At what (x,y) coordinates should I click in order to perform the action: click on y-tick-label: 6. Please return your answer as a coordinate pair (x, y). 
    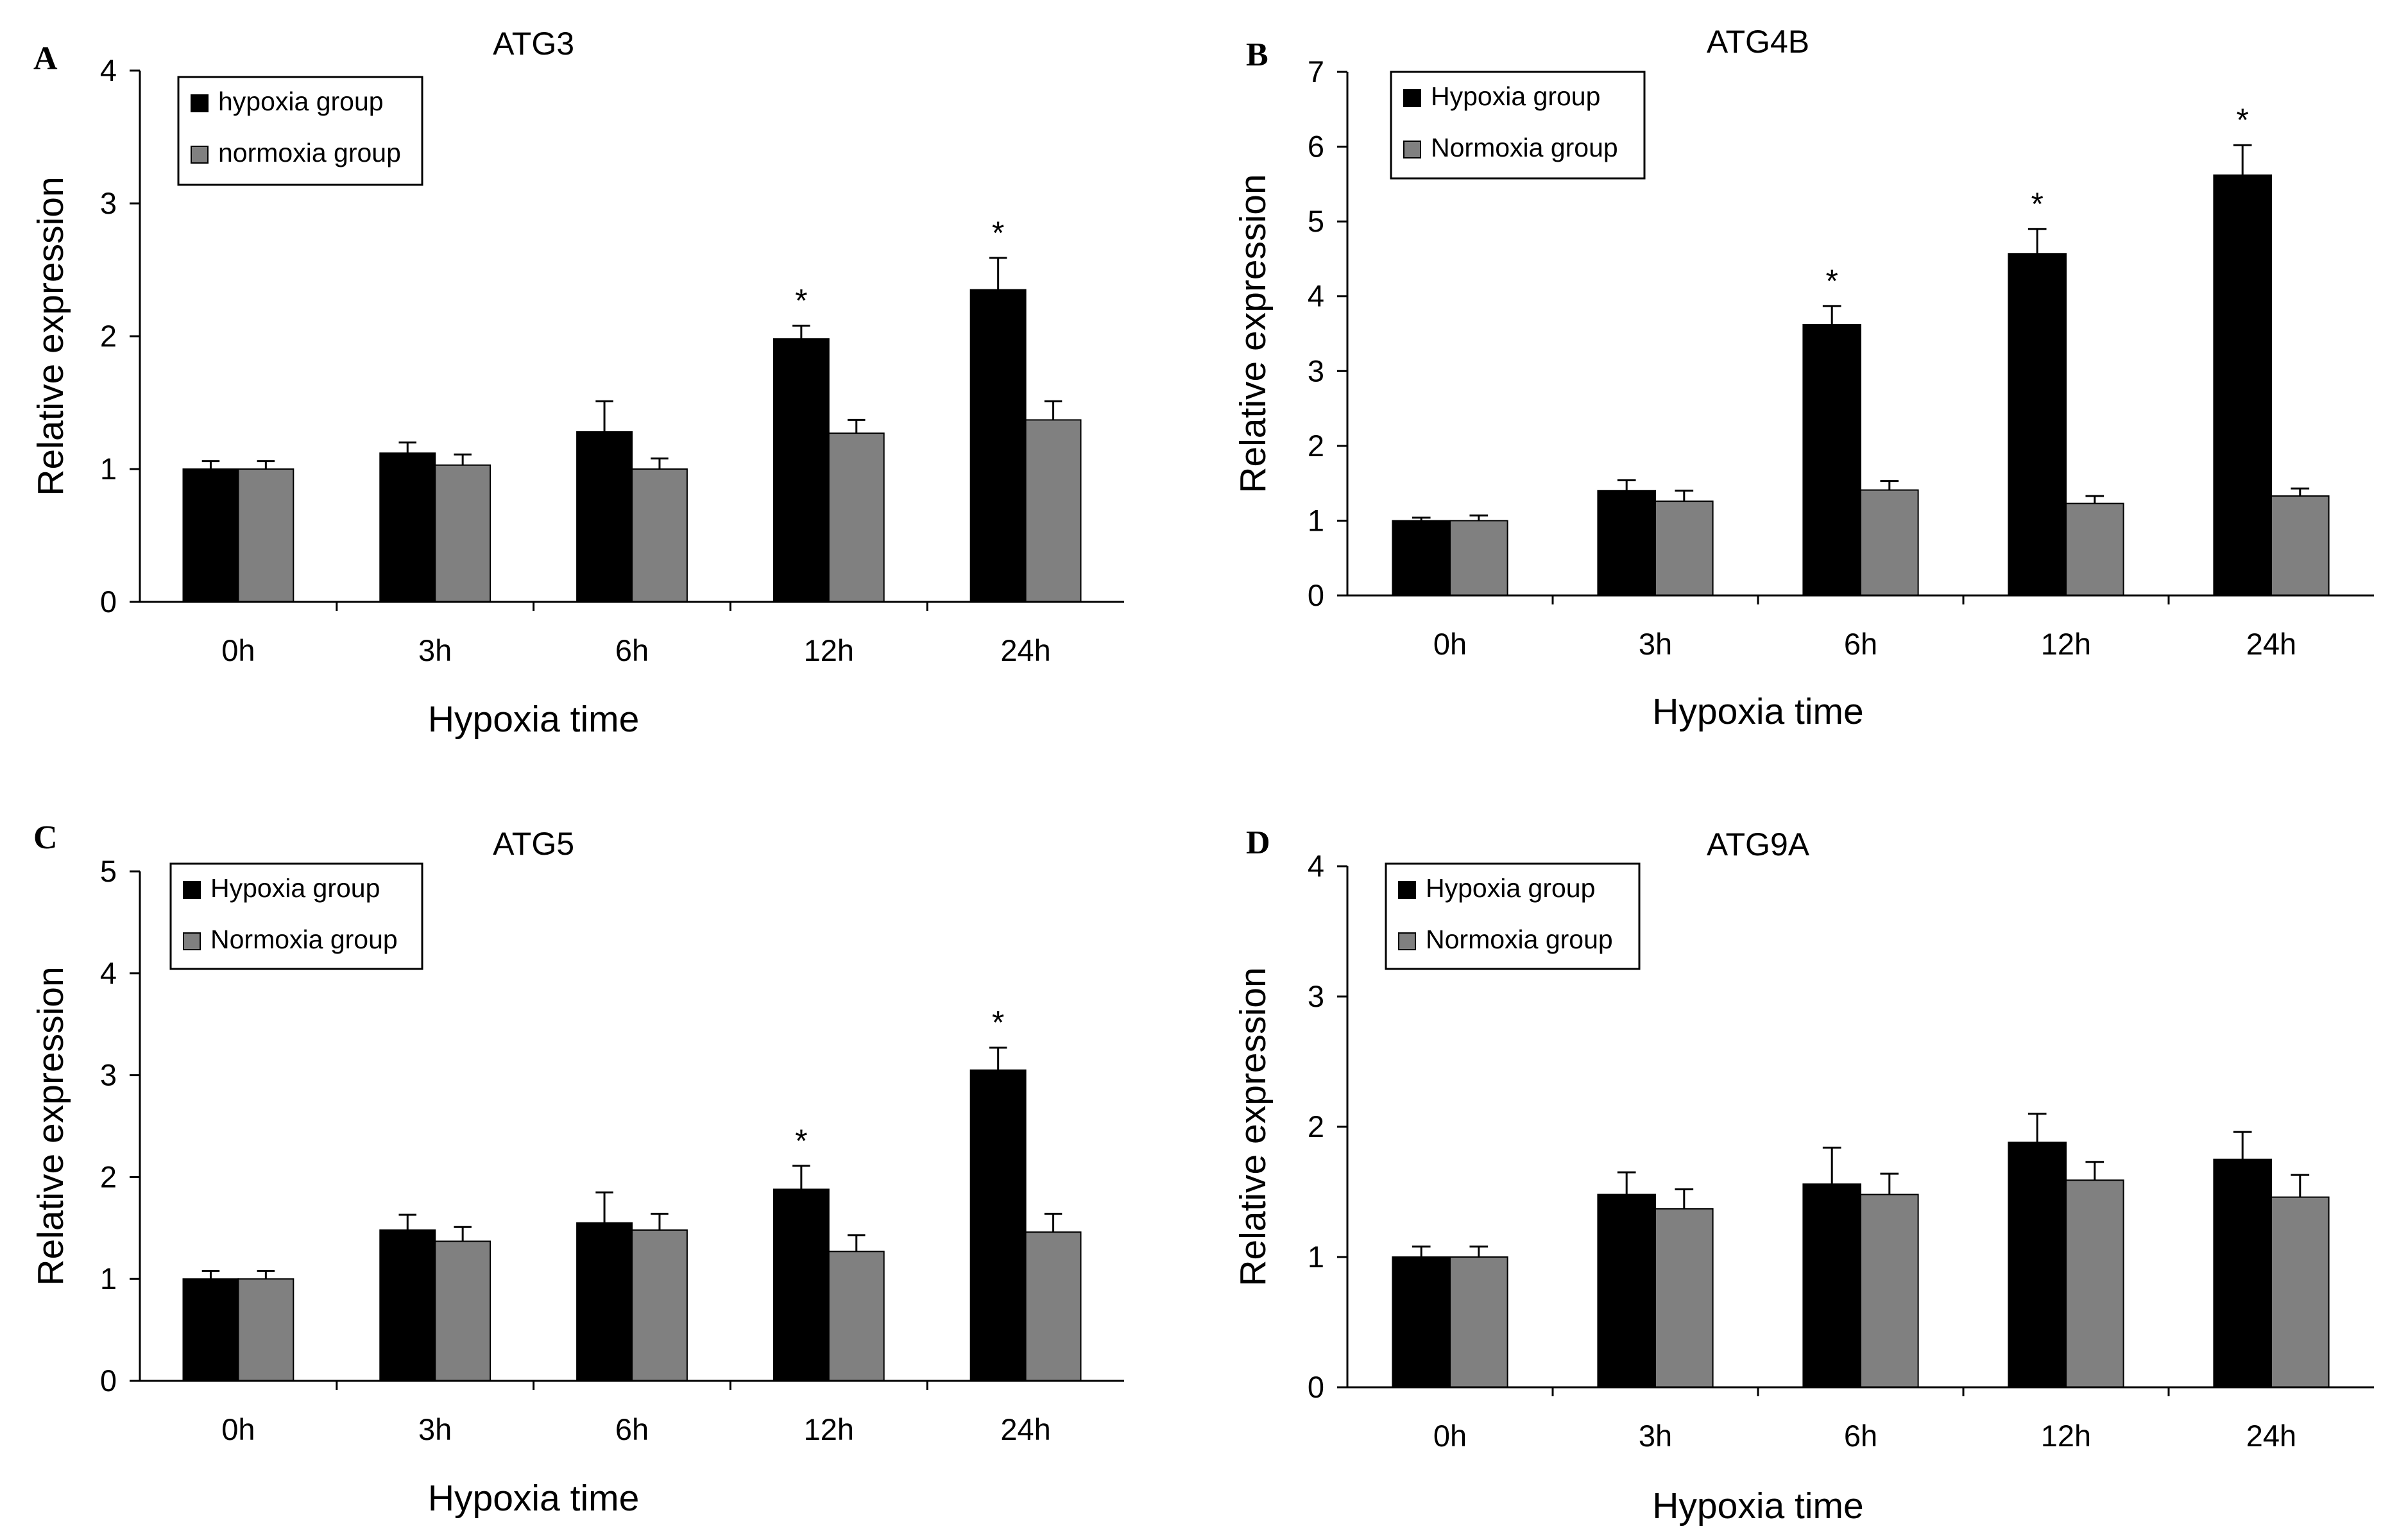
    Looking at the image, I should click on (1316, 147).